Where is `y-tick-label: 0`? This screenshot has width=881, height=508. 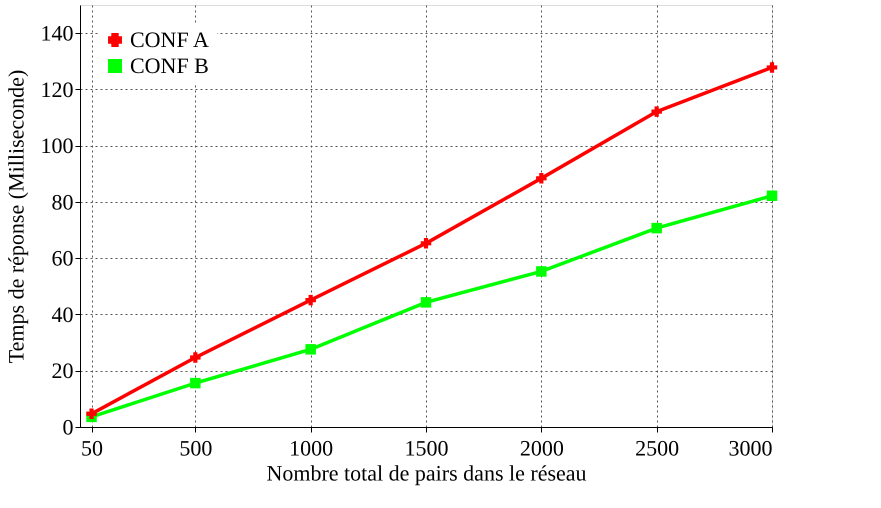 y-tick-label: 0 is located at coordinates (68, 427).